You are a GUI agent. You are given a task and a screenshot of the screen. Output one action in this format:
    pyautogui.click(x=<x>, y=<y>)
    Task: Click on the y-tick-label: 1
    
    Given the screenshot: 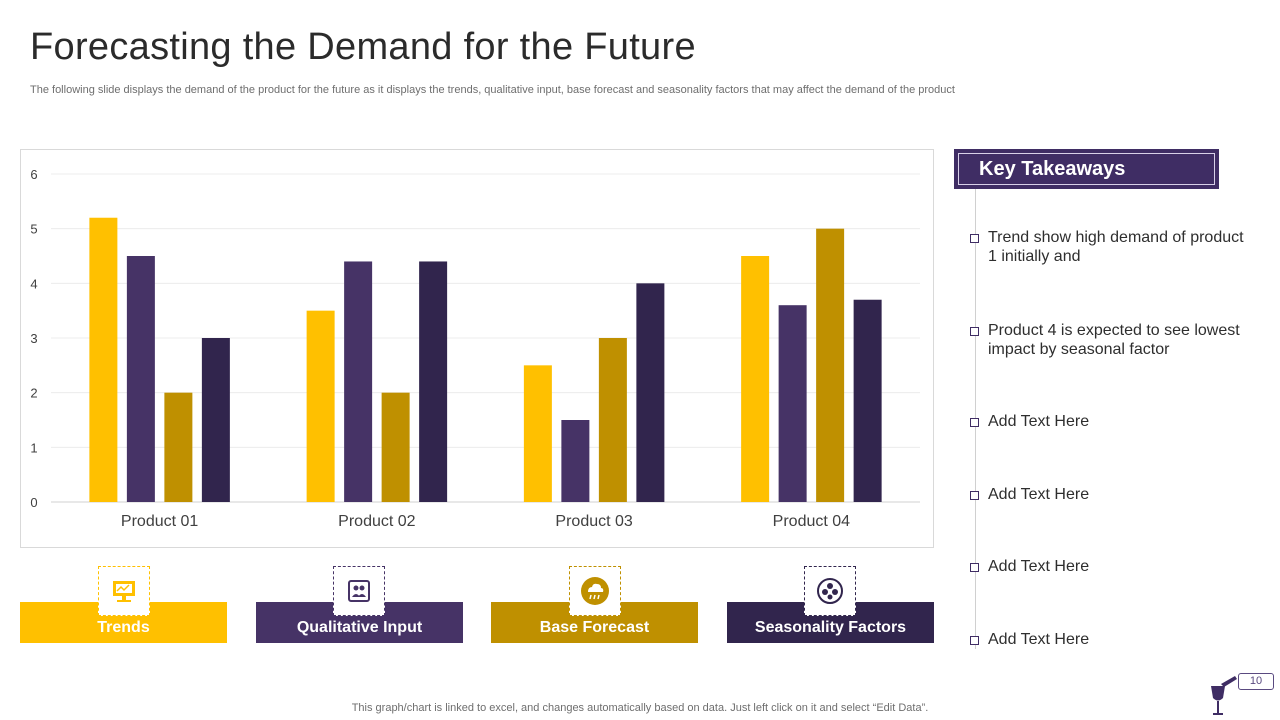 What is the action you would take?
    pyautogui.click(x=33, y=447)
    